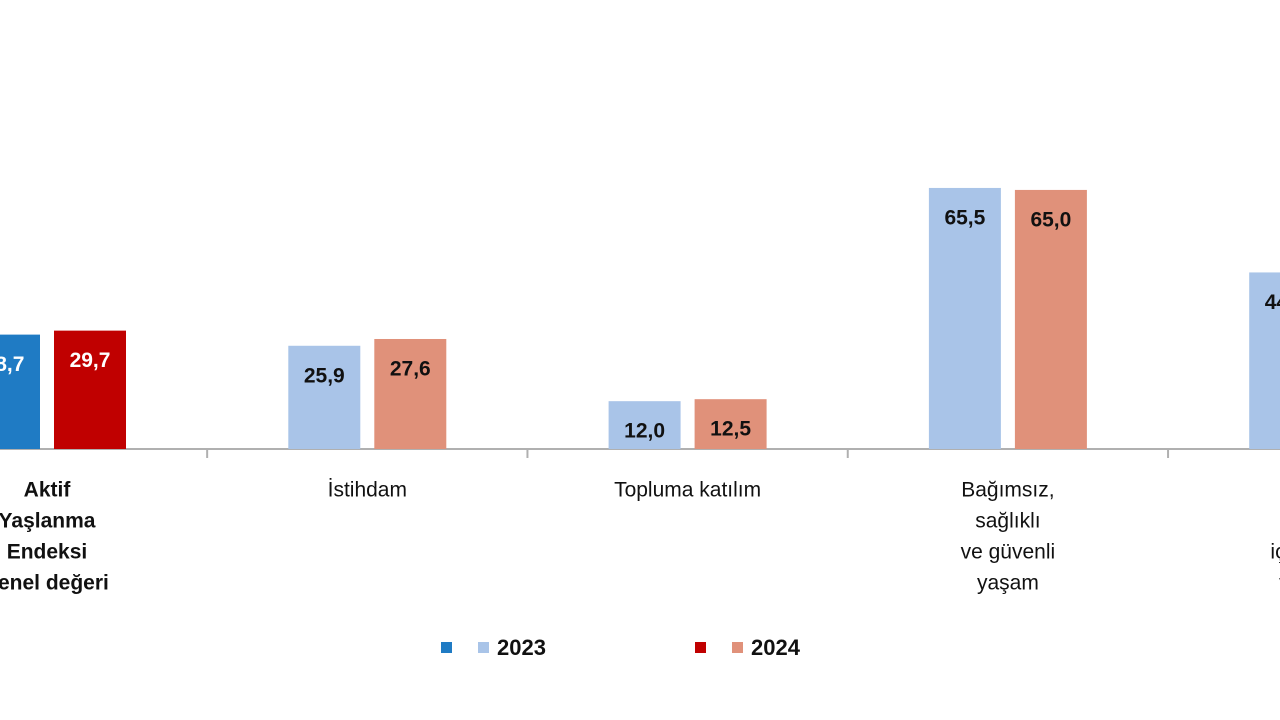 This screenshot has height=720, width=1280. What do you see at coordinates (1275, 552) in the screenshot?
I see `x-tick-label: için kapasite` at bounding box center [1275, 552].